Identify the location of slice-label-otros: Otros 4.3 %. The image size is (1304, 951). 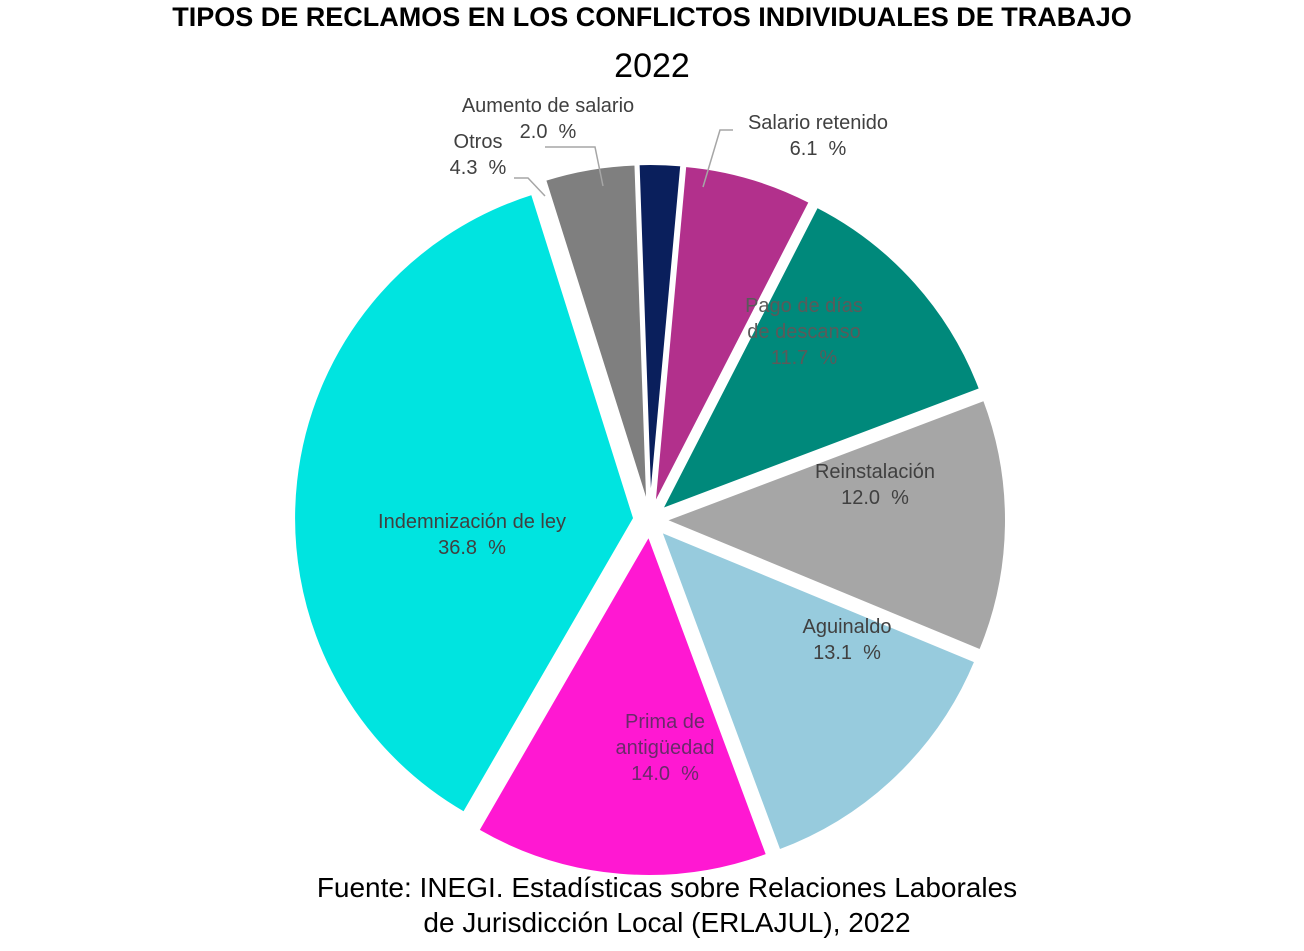
(478, 155).